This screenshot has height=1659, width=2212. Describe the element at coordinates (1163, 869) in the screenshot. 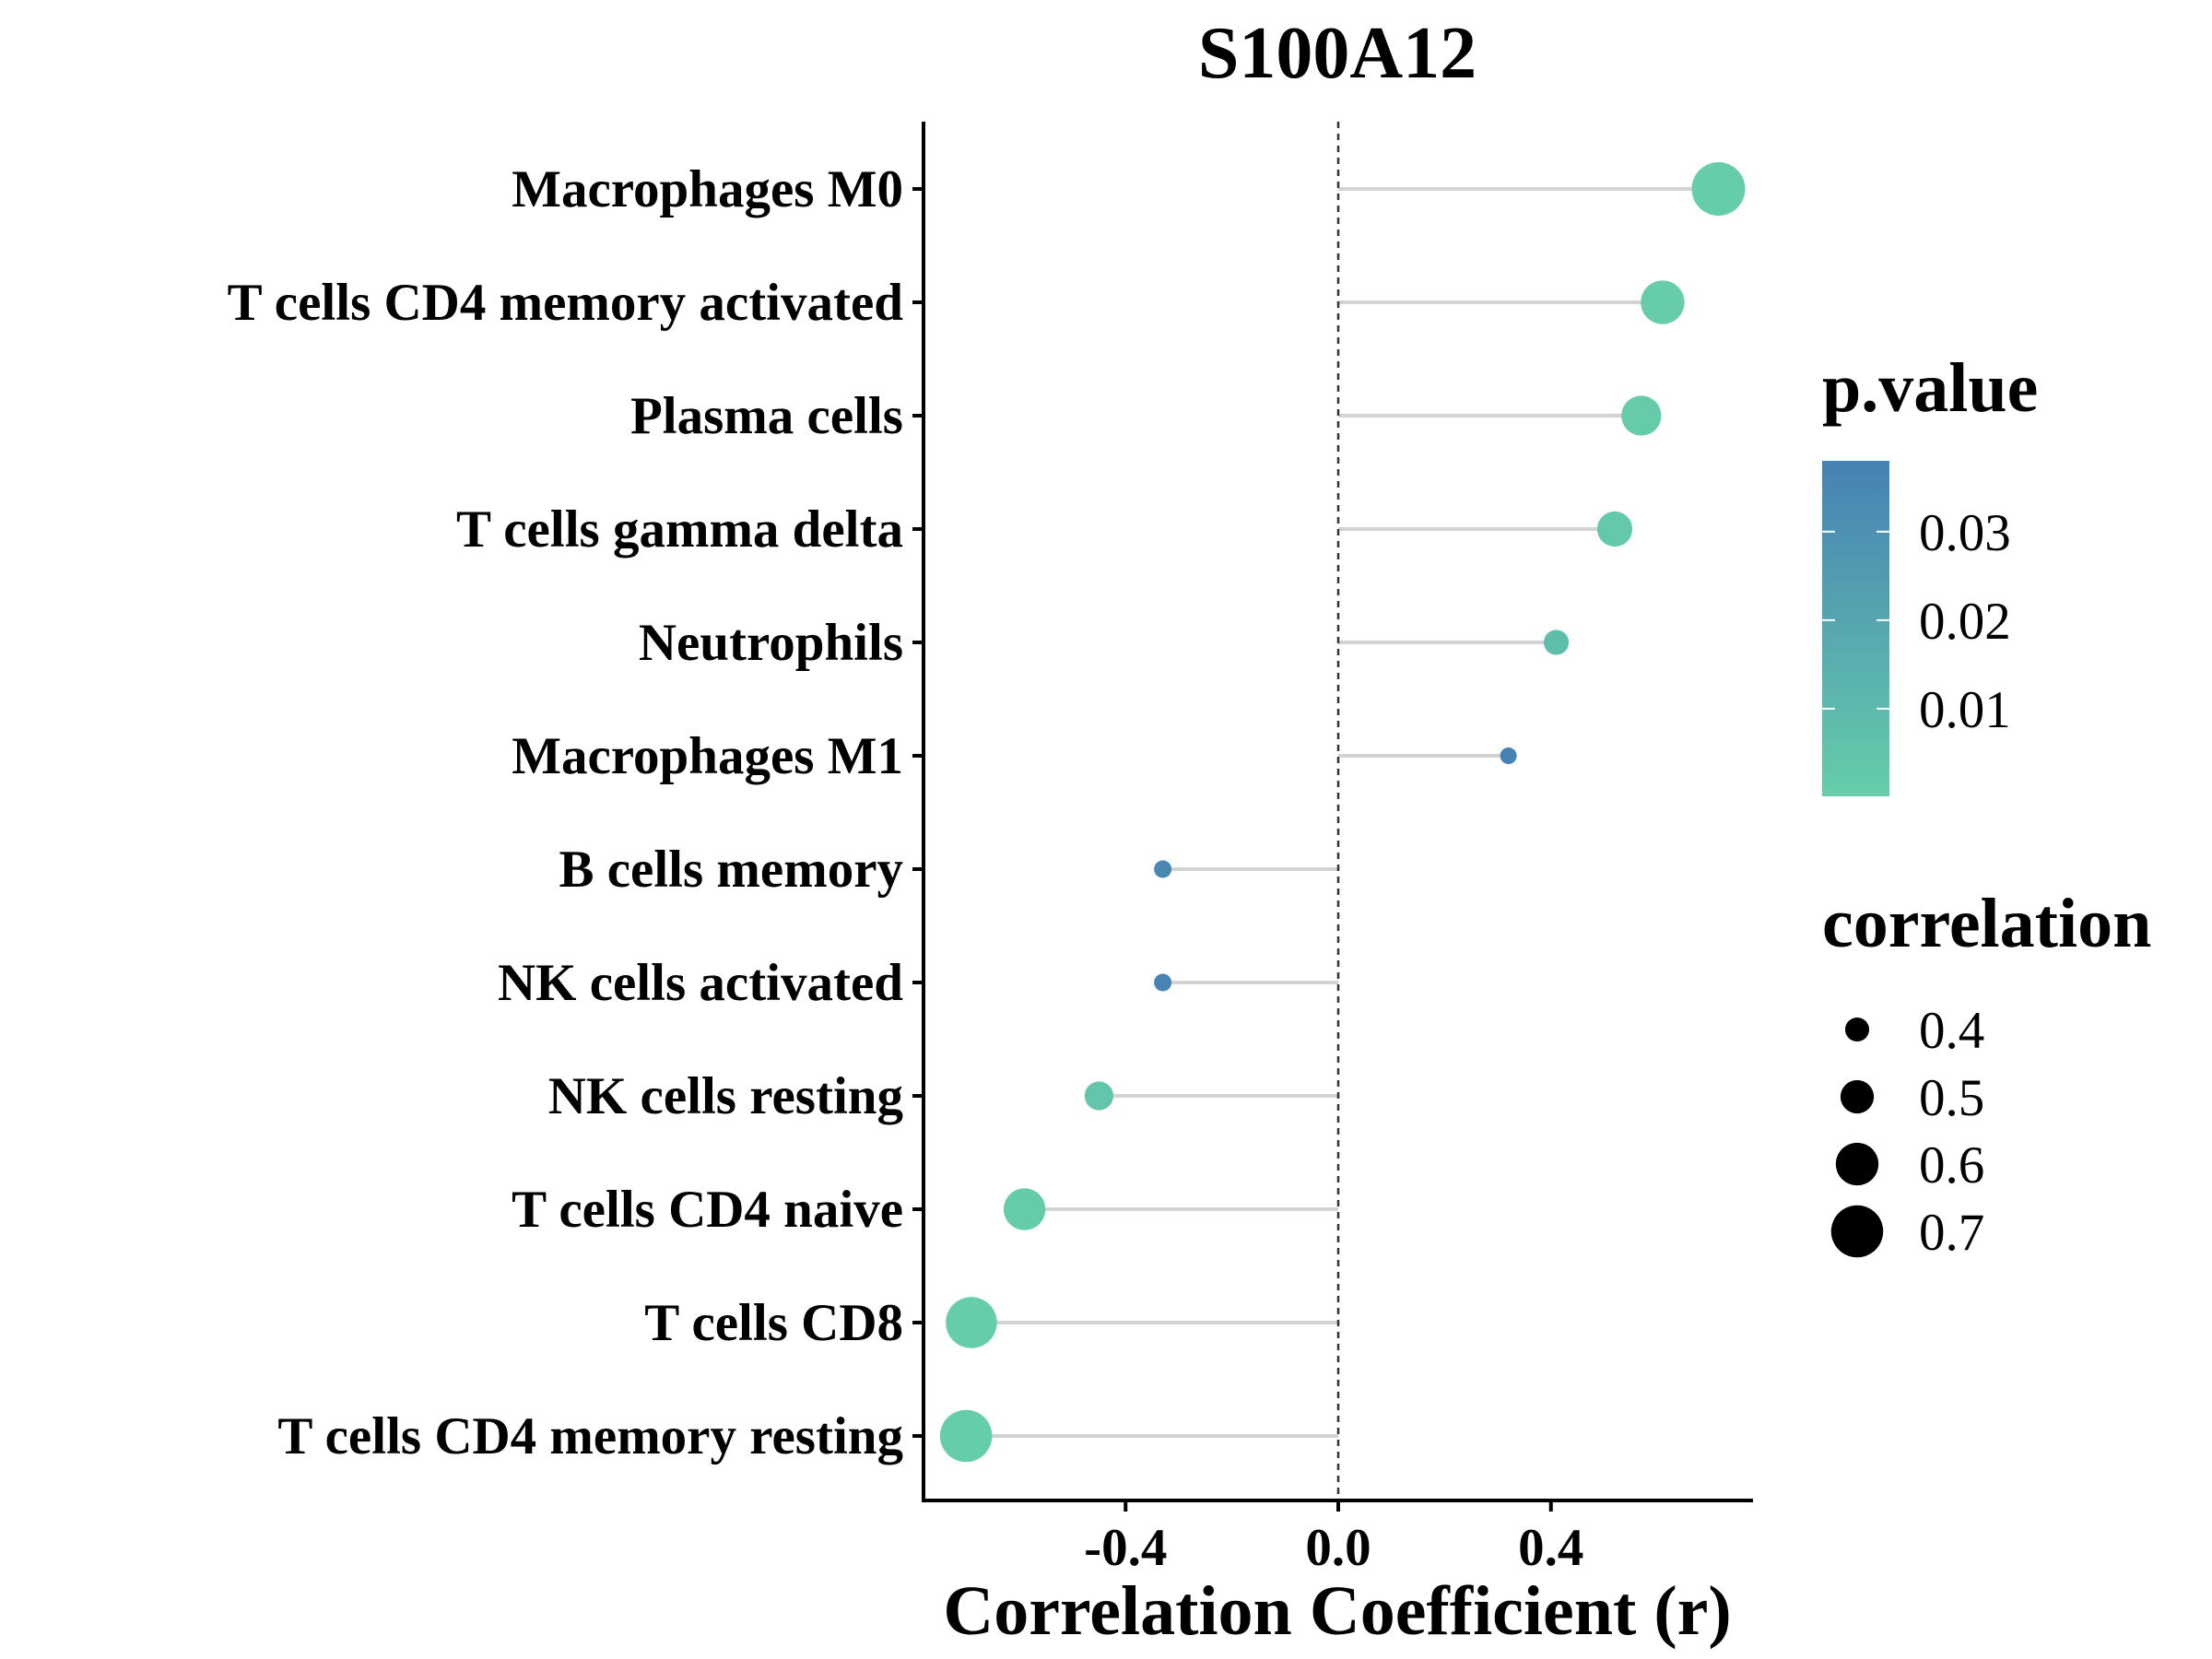

I see `point-b-cells-memory` at that location.